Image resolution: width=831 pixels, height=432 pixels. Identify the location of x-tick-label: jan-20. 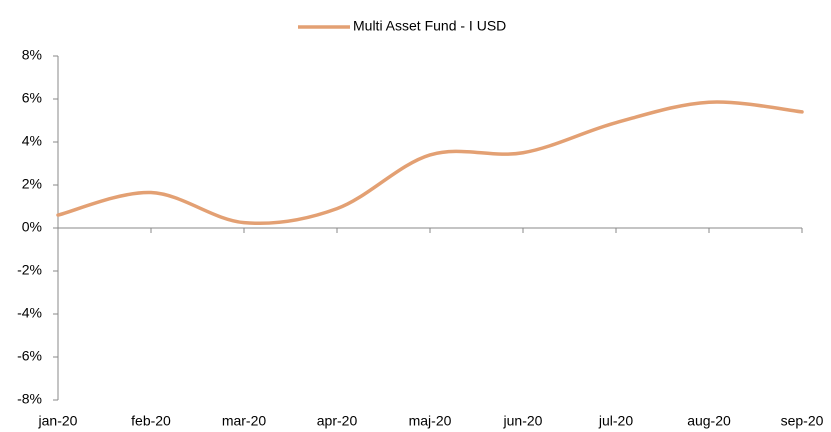
(58, 421).